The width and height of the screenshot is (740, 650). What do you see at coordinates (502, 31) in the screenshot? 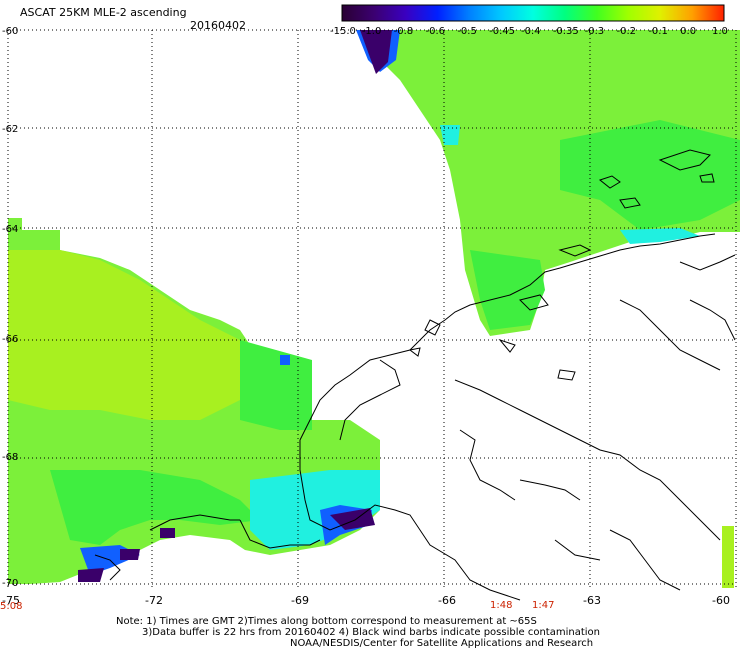
I see `colorbar-label: -0.45` at bounding box center [502, 31].